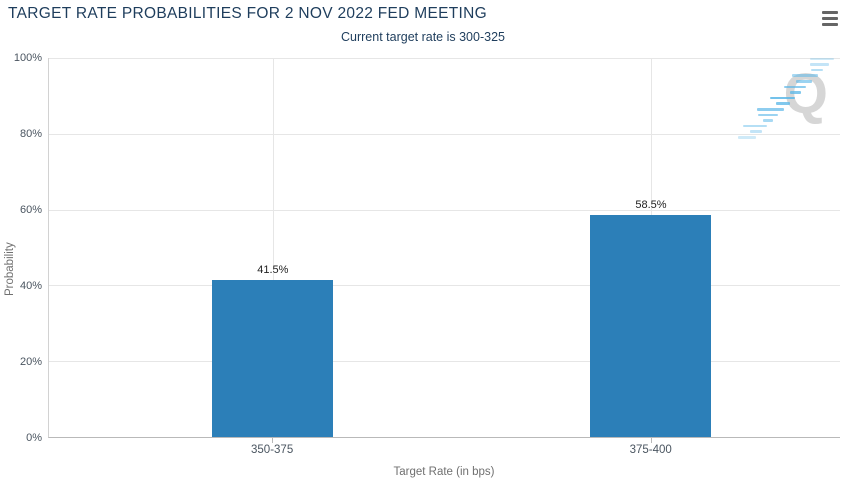 The image size is (846, 492). What do you see at coordinates (34, 438) in the screenshot?
I see `y-axis-tick-label: 0%` at bounding box center [34, 438].